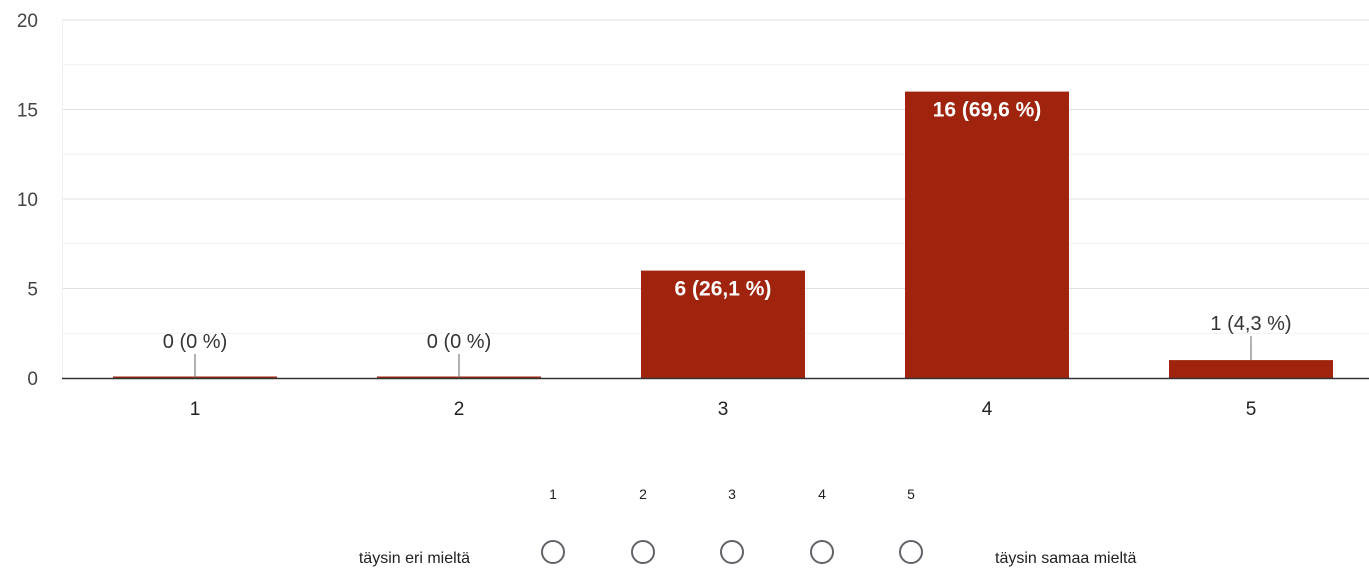 This screenshot has width=1369, height=568. I want to click on y-tick-label: 15, so click(27, 111).